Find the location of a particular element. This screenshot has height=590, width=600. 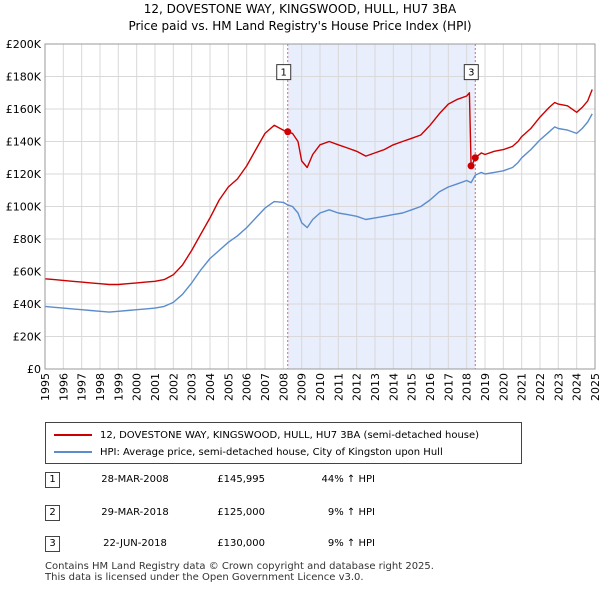

x-tick-label: 2003 is located at coordinates (192, 387).